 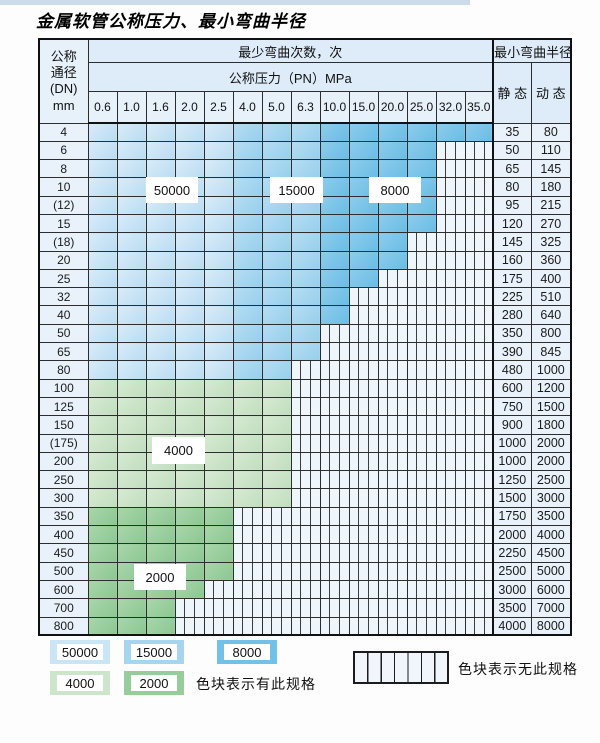 I want to click on legend-swatch-4000: 4000, so click(x=80, y=683).